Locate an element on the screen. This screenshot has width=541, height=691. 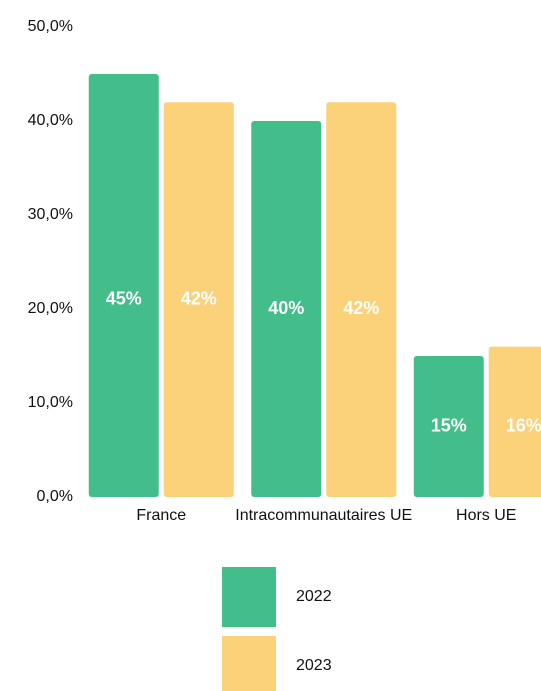
value-label: 45% is located at coordinates (124, 298).